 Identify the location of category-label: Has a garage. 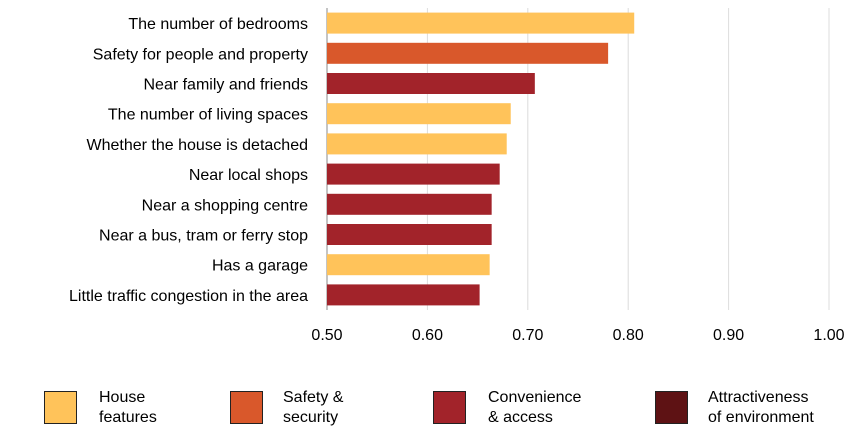
(260, 266).